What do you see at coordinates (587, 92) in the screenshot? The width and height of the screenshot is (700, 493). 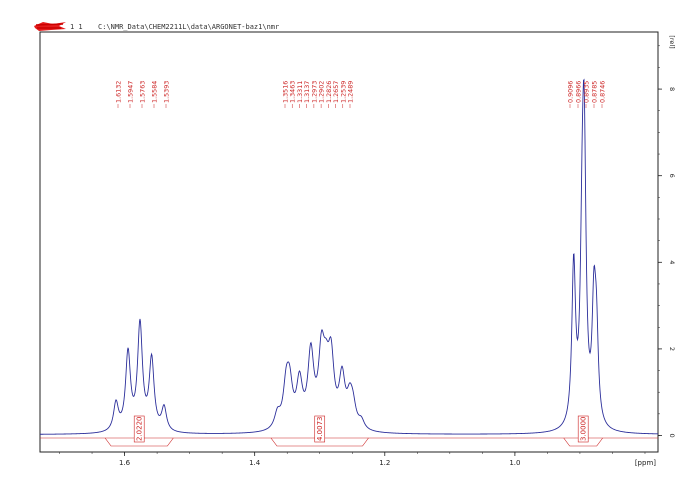 I see `peak-label: 0.8935` at bounding box center [587, 92].